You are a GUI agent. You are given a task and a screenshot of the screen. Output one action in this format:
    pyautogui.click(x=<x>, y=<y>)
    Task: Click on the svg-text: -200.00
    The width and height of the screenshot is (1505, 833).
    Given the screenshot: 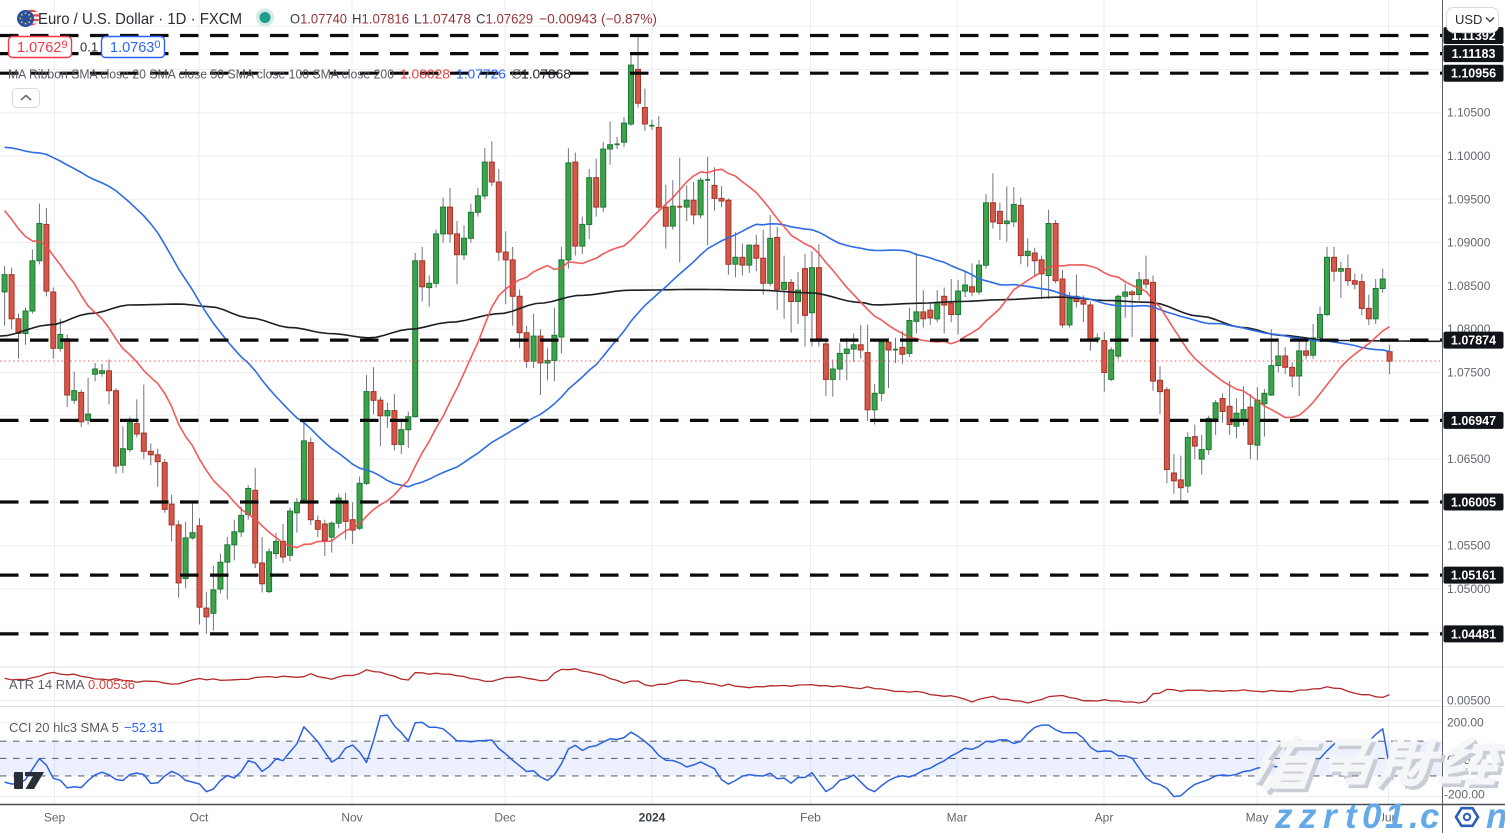 What is the action you would take?
    pyautogui.click(x=1464, y=794)
    